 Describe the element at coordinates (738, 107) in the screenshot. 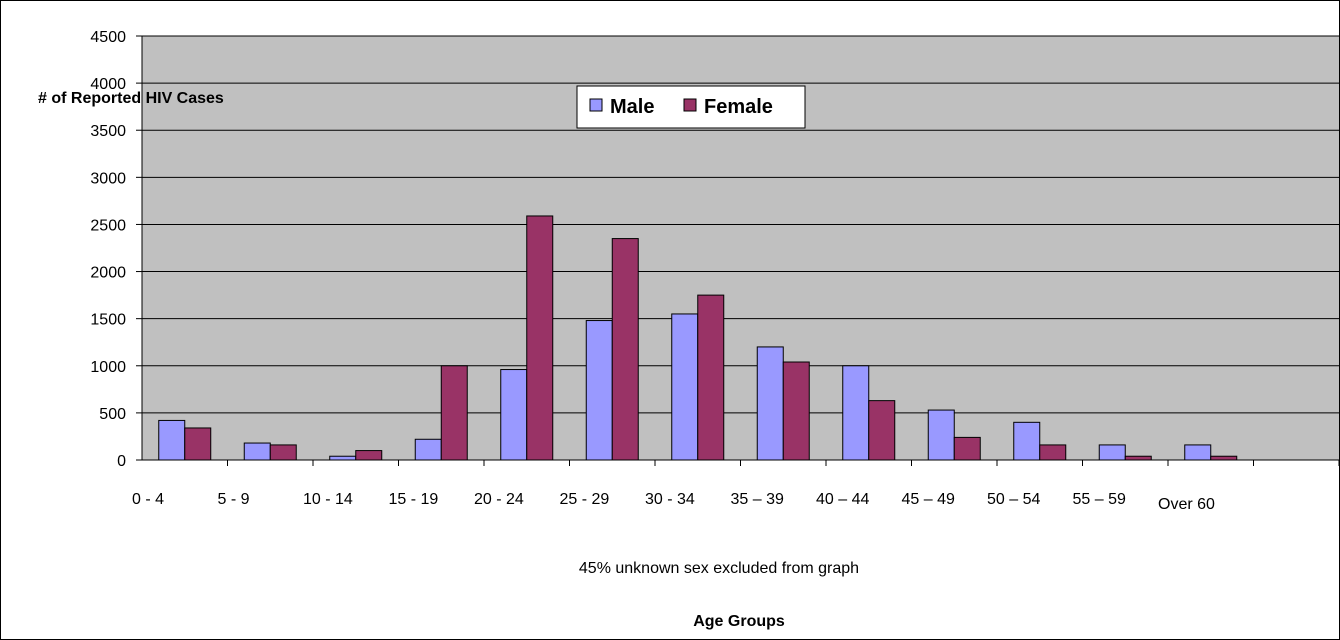

I see `legend-label-female: Female` at that location.